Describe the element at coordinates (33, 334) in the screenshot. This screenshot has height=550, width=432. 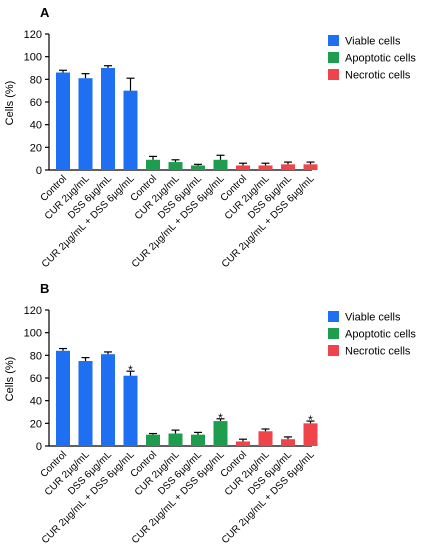
I see `y-tick-label-b-5: 100` at that location.